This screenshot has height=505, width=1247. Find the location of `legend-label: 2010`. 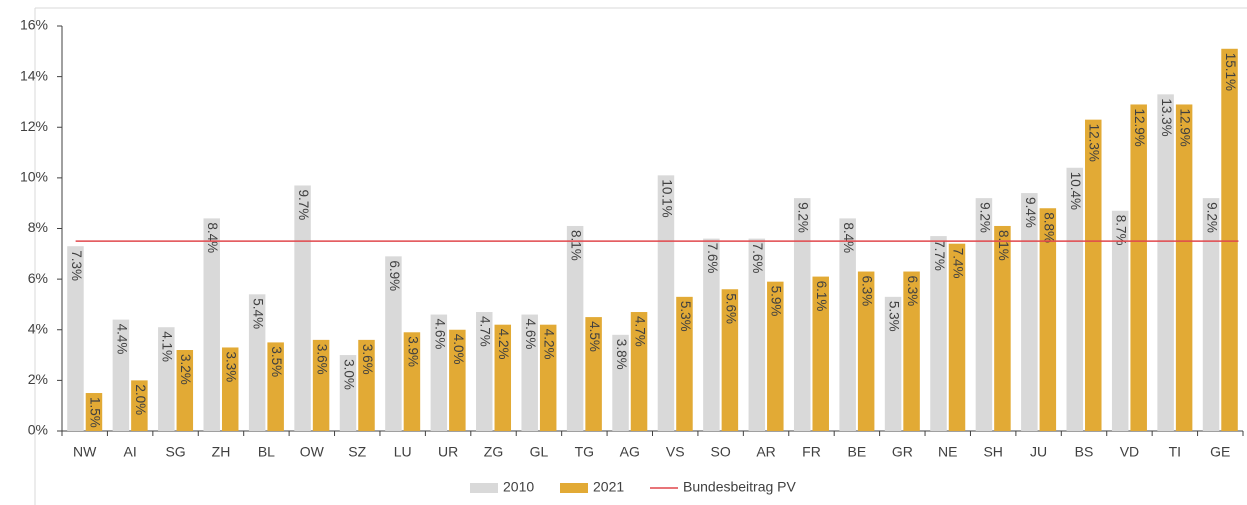

legend-label: 2010 is located at coordinates (518, 487).